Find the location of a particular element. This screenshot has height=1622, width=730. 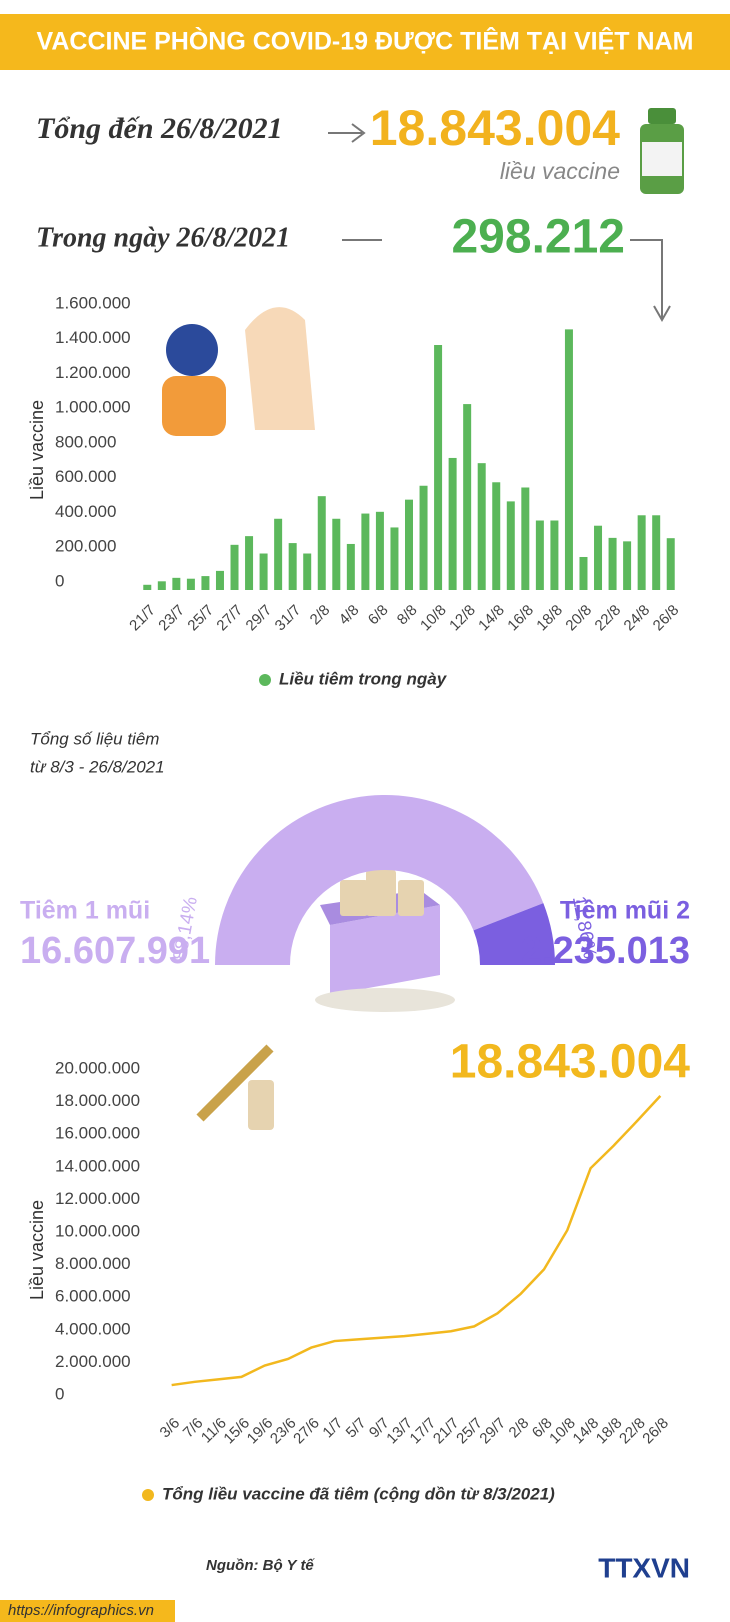

line is located at coordinates (416, 1241).